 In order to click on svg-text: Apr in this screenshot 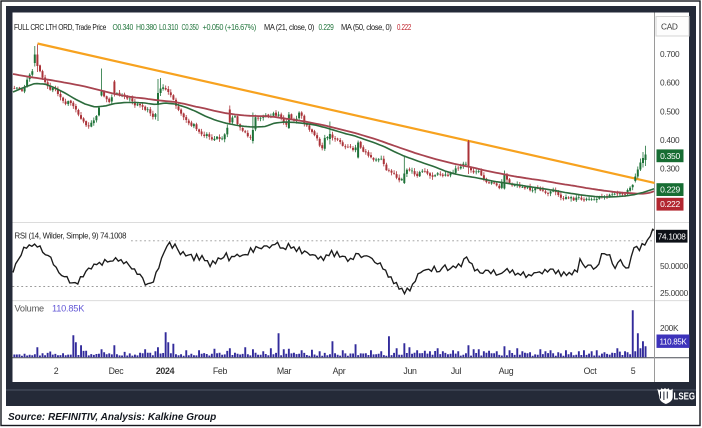, I will do `click(339, 371)`.